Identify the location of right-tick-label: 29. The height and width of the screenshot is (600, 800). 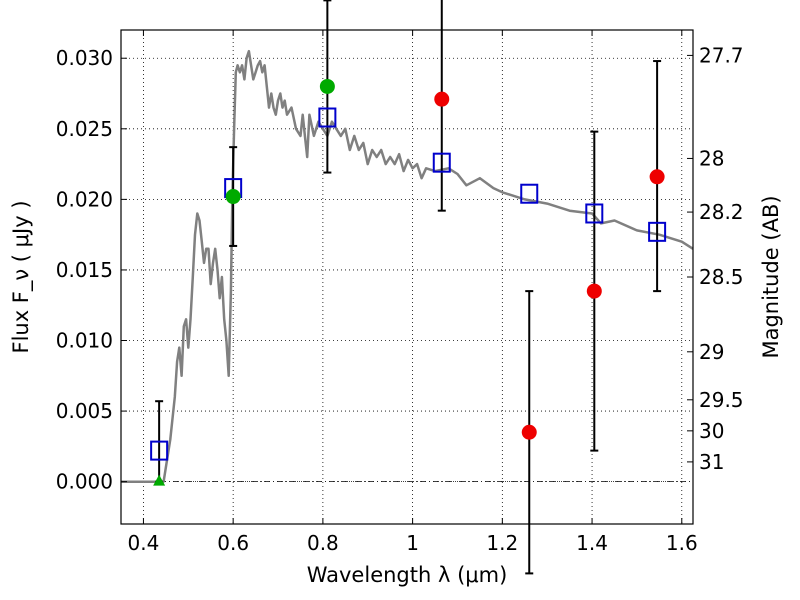
(711, 352).